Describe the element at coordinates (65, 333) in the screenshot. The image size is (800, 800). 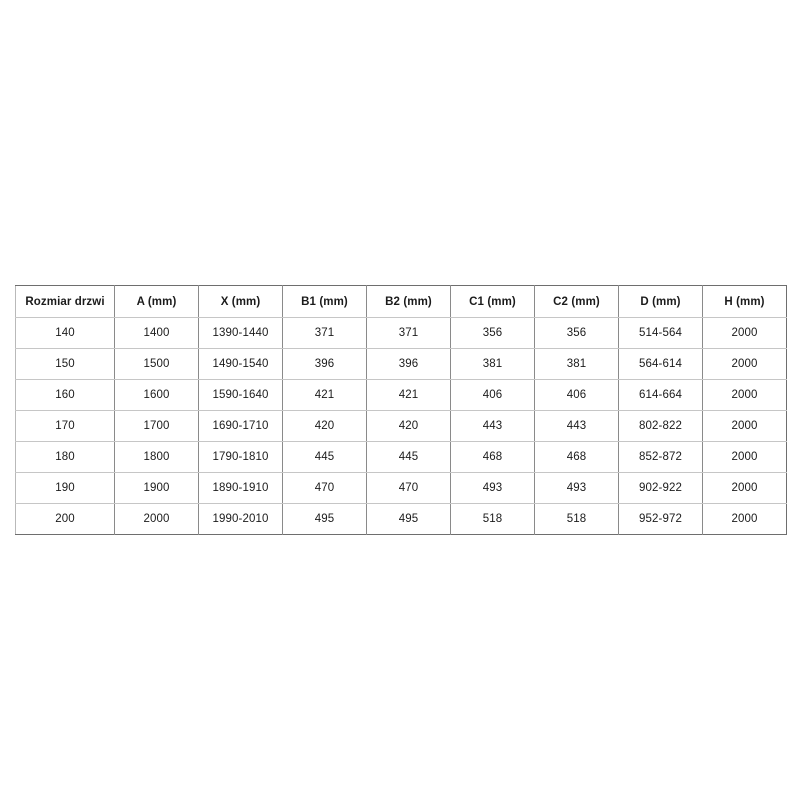
I see `cell-rozmiar-drzwi: 140` at that location.